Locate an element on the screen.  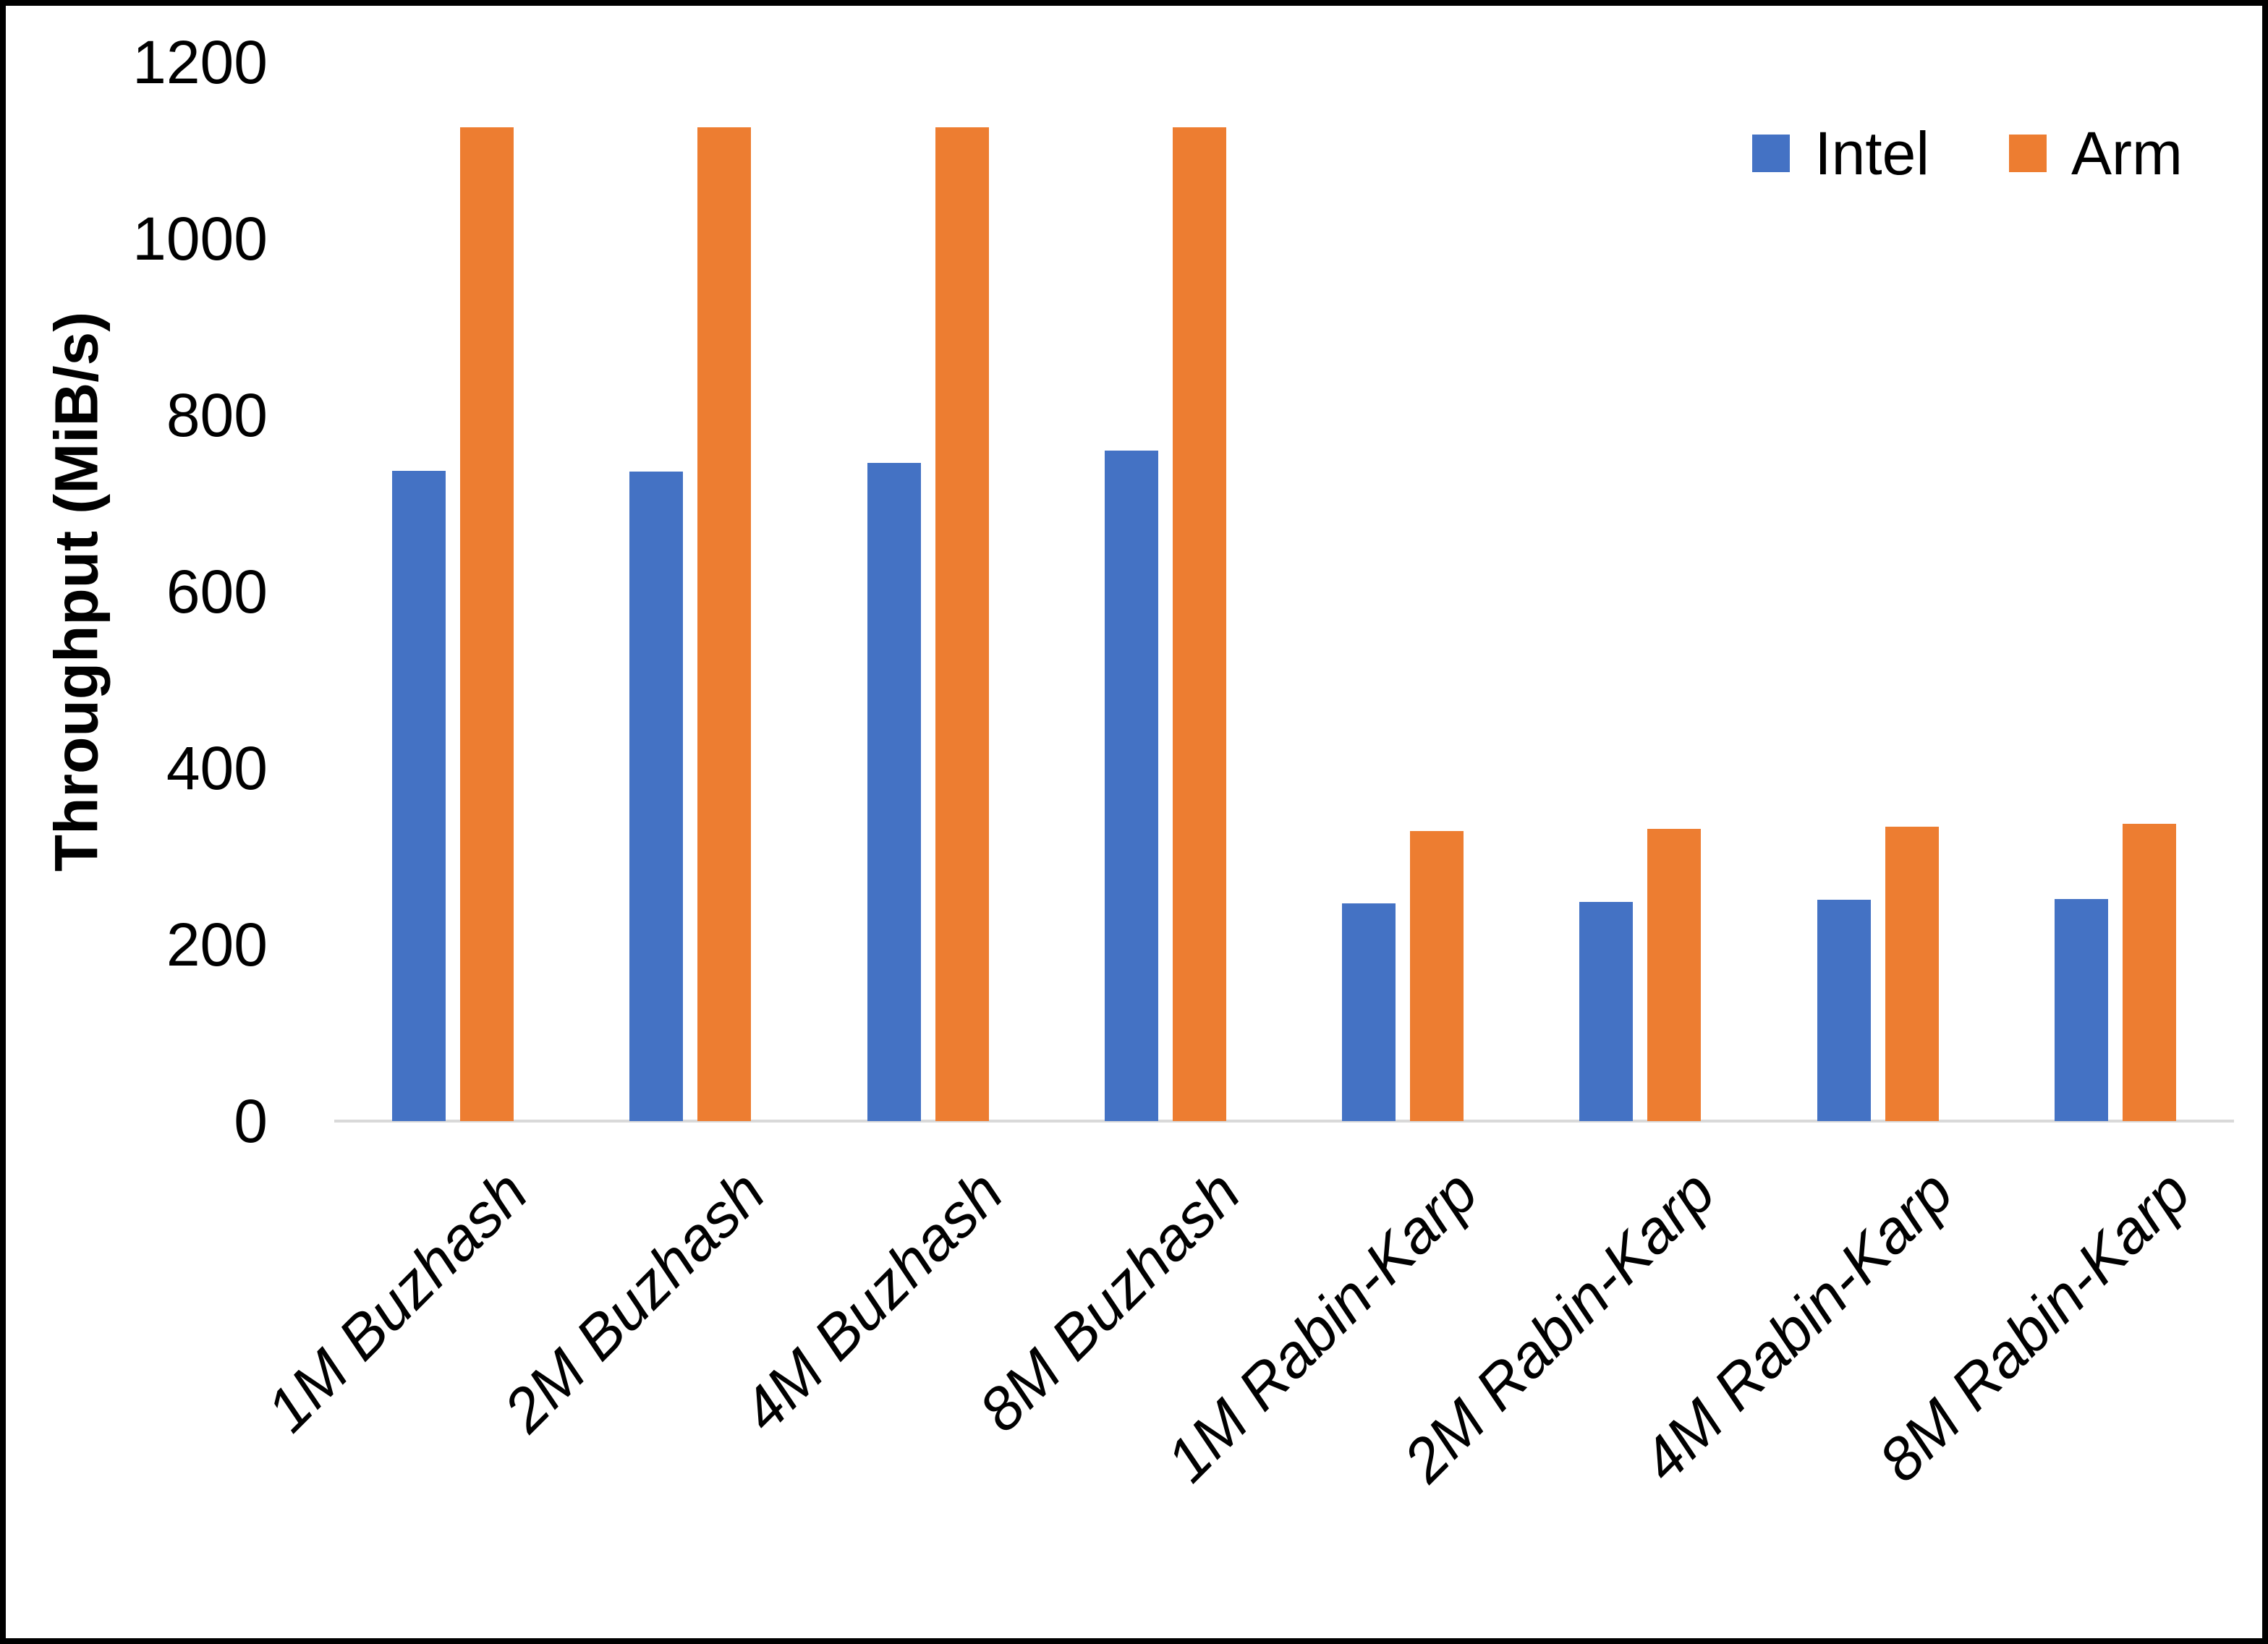
y-tick-label: 200 is located at coordinates (217, 945).